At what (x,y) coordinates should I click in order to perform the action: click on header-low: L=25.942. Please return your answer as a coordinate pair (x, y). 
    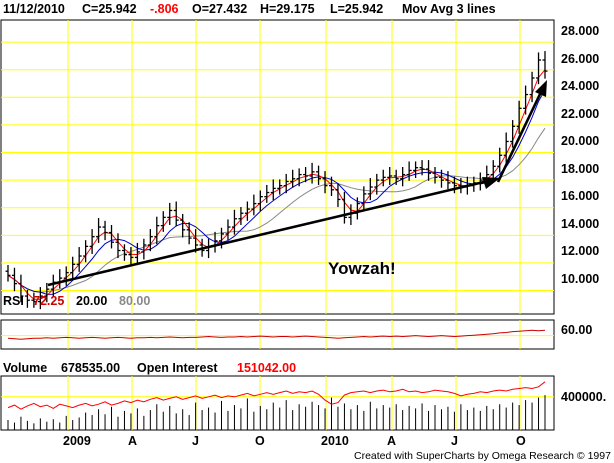
    Looking at the image, I should click on (356, 9).